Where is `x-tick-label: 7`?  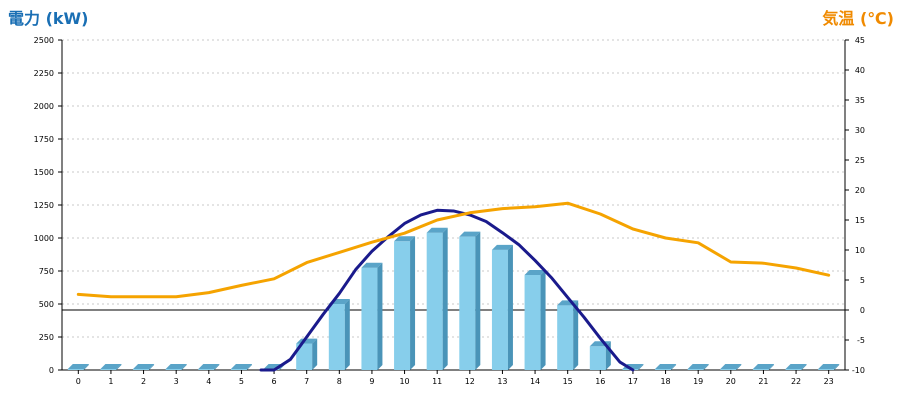 x-tick-label: 7 is located at coordinates (306, 381).